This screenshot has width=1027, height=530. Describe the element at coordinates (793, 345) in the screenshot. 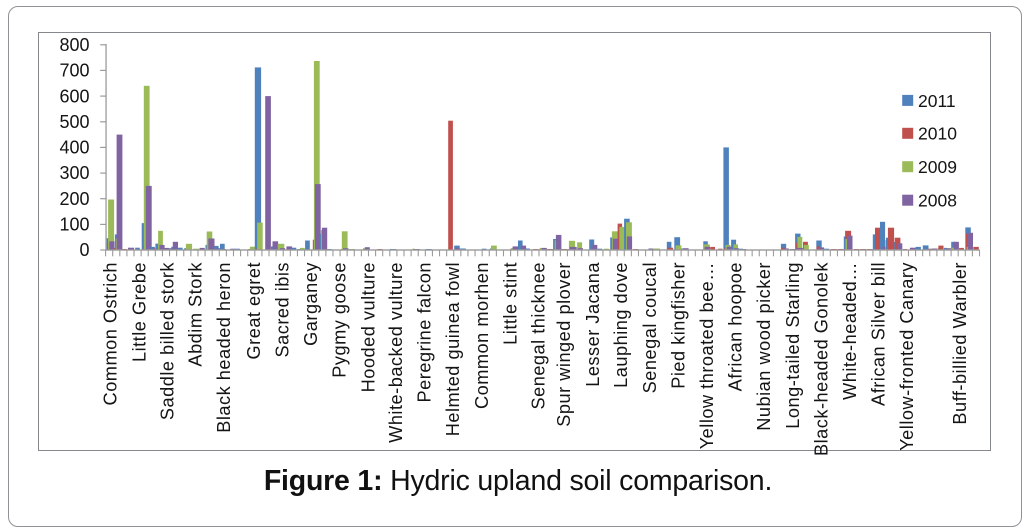

I see `svg-text: Long-tailed Starling` at that location.